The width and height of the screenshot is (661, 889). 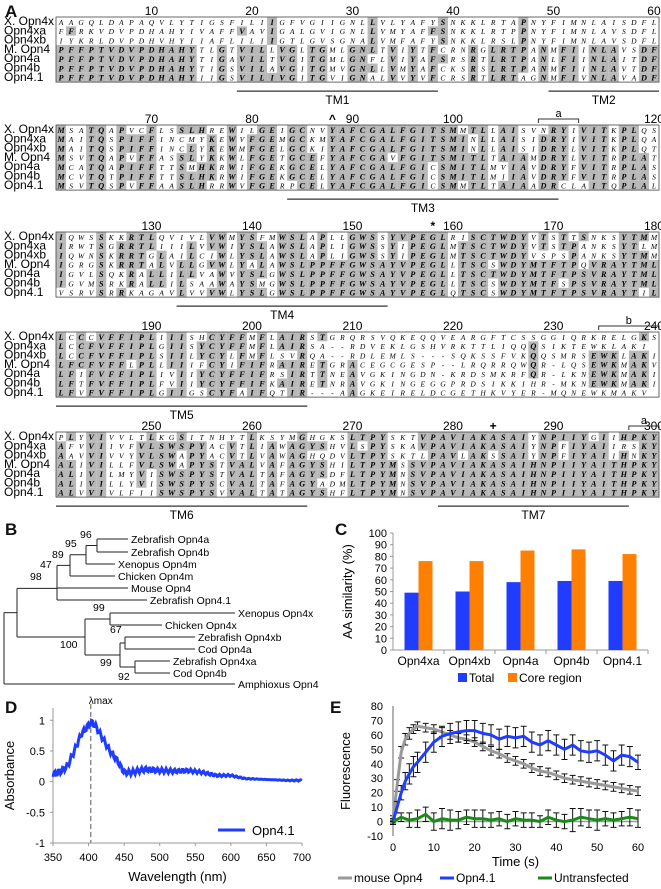 What do you see at coordinates (22, 483) in the screenshot?
I see `species-label: Opn4b` at bounding box center [22, 483].